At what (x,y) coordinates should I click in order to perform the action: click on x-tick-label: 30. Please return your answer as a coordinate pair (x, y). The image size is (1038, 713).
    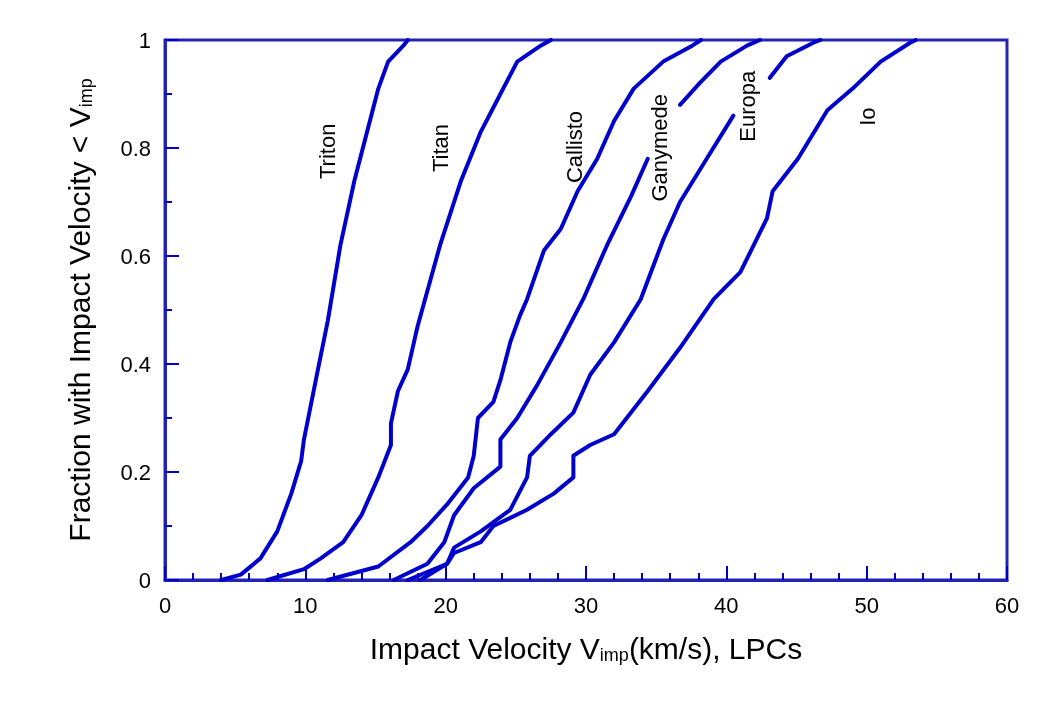
    Looking at the image, I should click on (586, 605).